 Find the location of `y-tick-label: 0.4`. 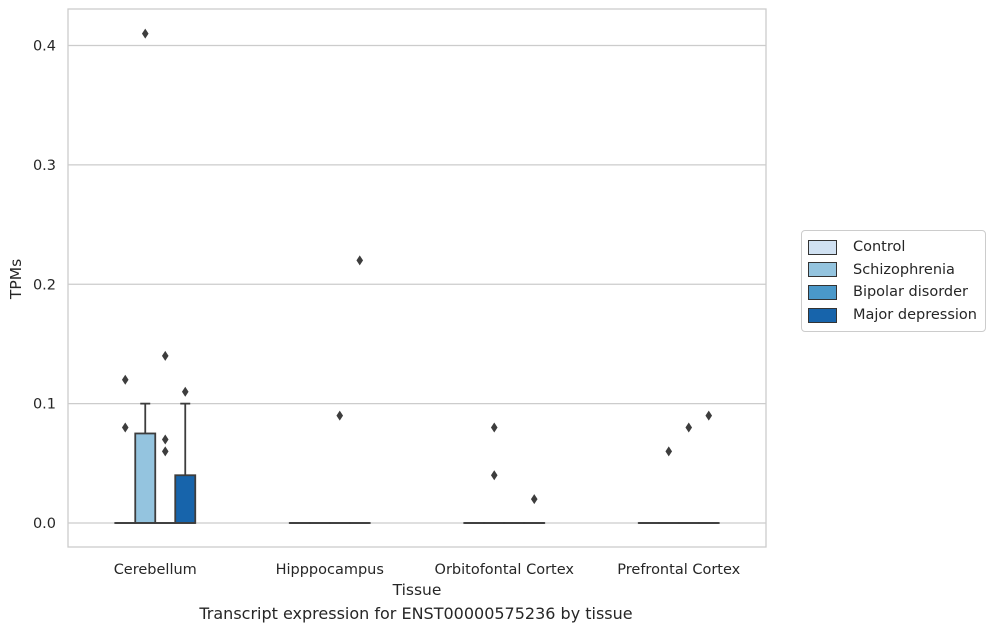

y-tick-label: 0.4 is located at coordinates (44, 47).